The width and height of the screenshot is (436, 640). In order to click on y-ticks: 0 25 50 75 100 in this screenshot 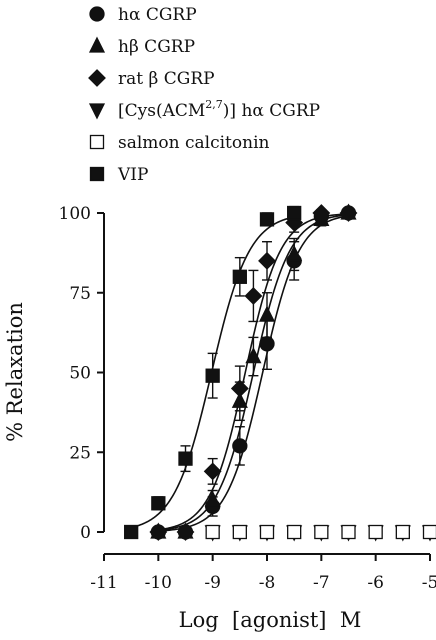, I will do `click(81, 373)`.